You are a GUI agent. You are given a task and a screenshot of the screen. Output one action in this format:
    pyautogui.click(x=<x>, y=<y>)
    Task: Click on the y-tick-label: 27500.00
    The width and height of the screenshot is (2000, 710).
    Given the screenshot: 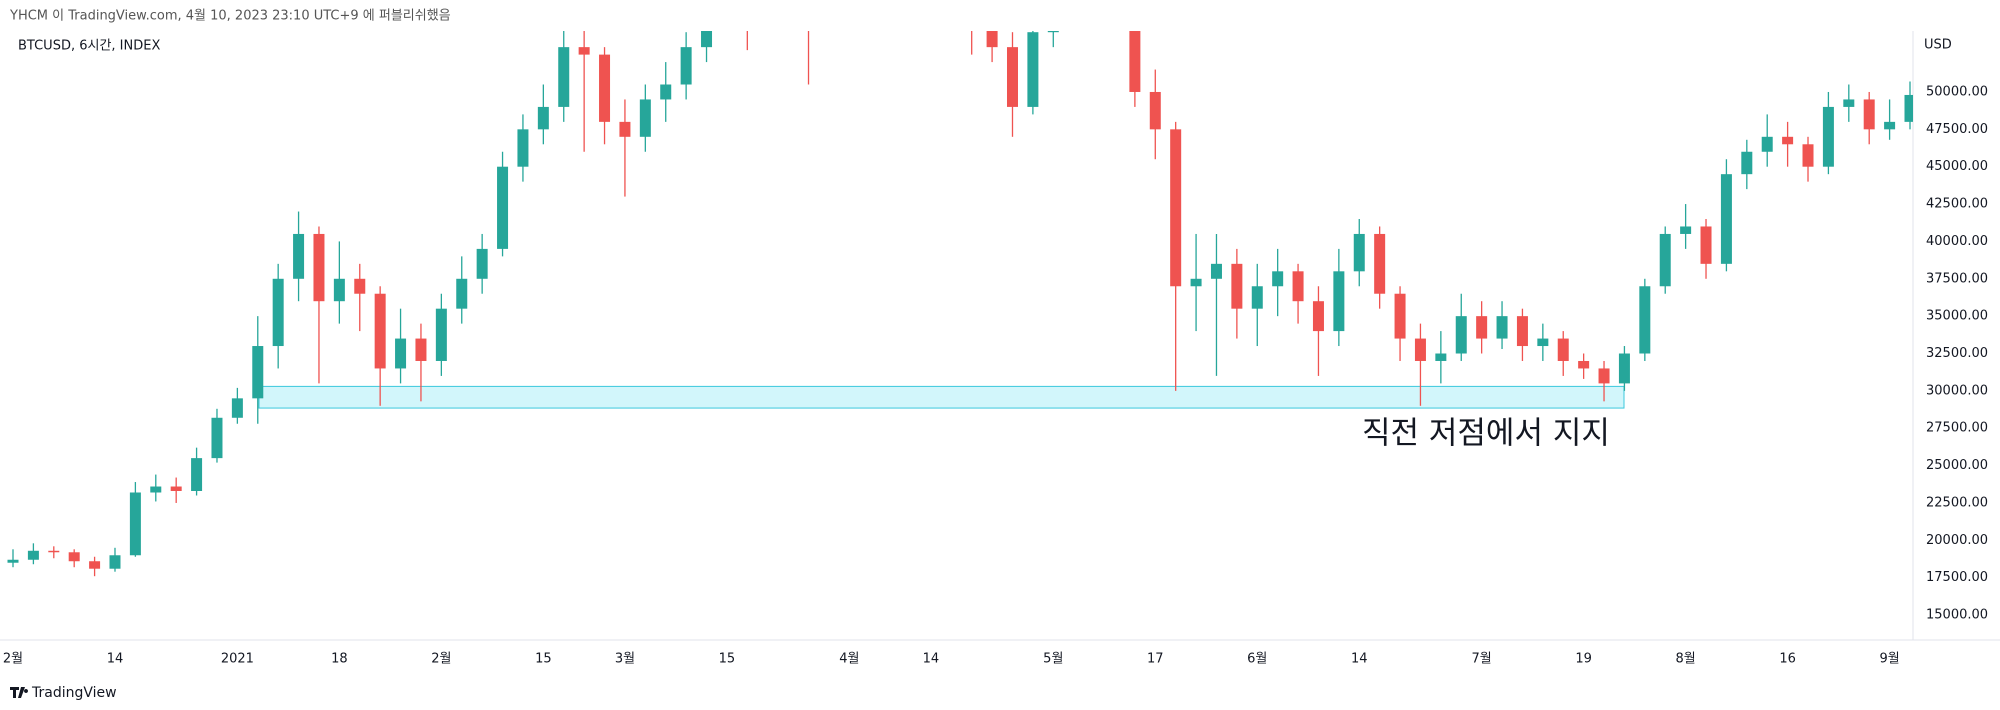 What is the action you would take?
    pyautogui.click(x=1957, y=428)
    